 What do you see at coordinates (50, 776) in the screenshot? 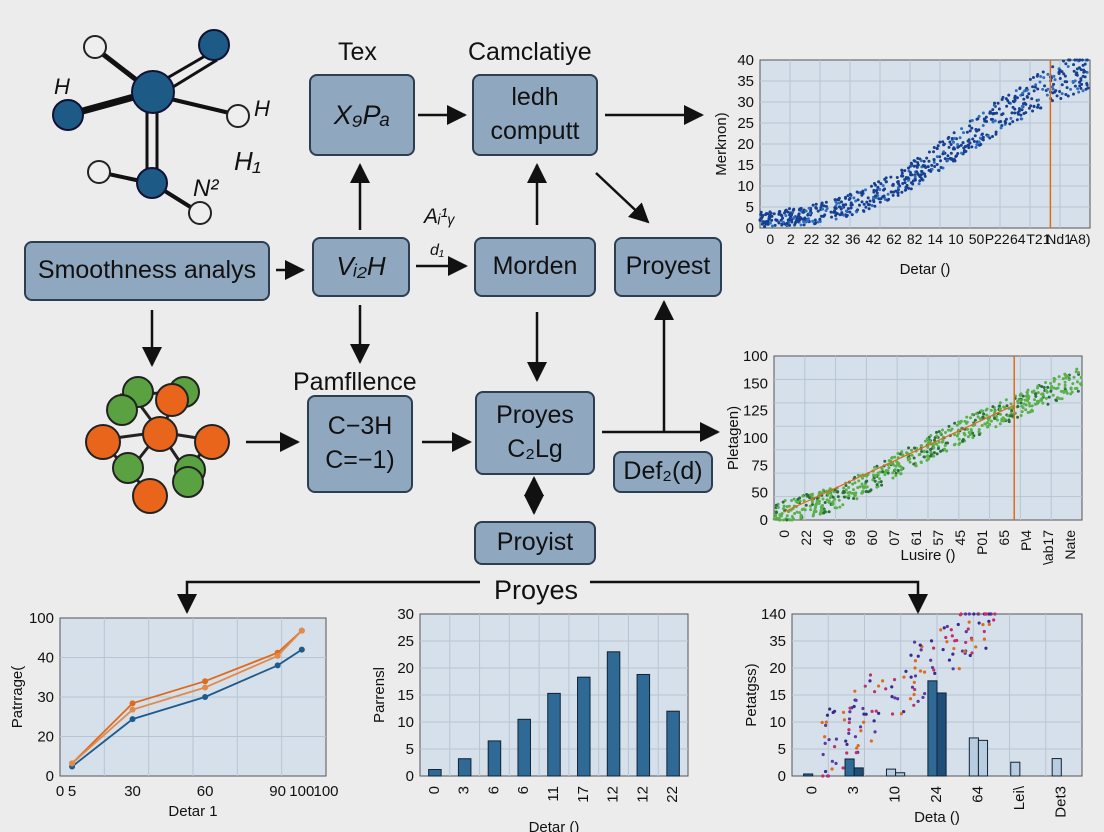
I see `y-tick-label: 0` at bounding box center [50, 776].